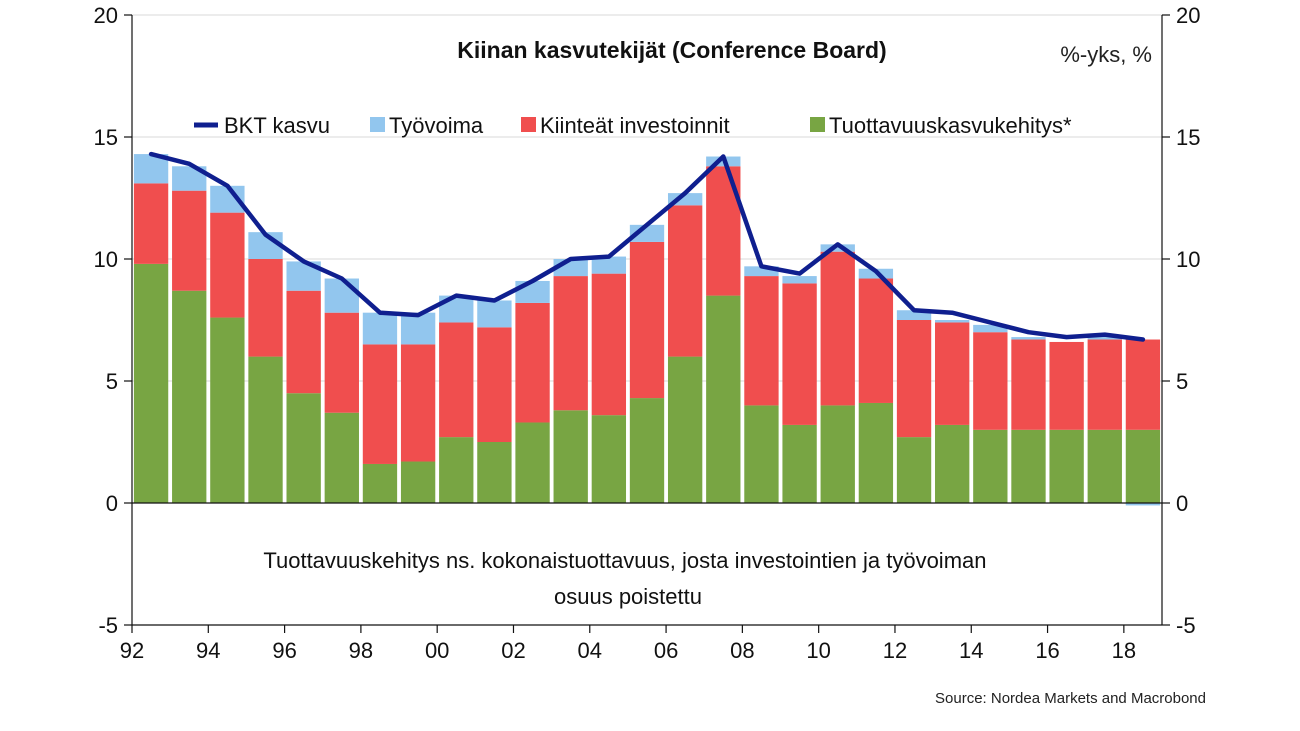  I want to click on y-tick-label-right: 0, so click(1182, 503).